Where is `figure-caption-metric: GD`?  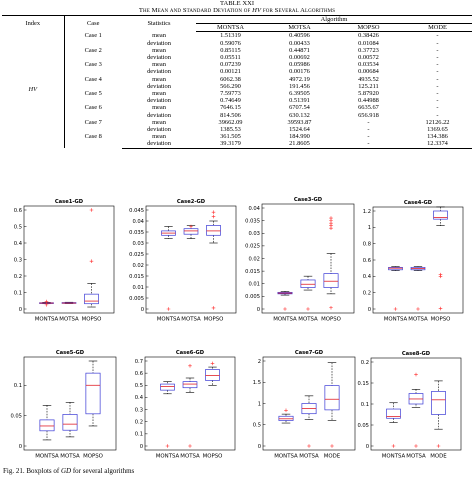 figure-caption-metric: GD is located at coordinates (66, 471).